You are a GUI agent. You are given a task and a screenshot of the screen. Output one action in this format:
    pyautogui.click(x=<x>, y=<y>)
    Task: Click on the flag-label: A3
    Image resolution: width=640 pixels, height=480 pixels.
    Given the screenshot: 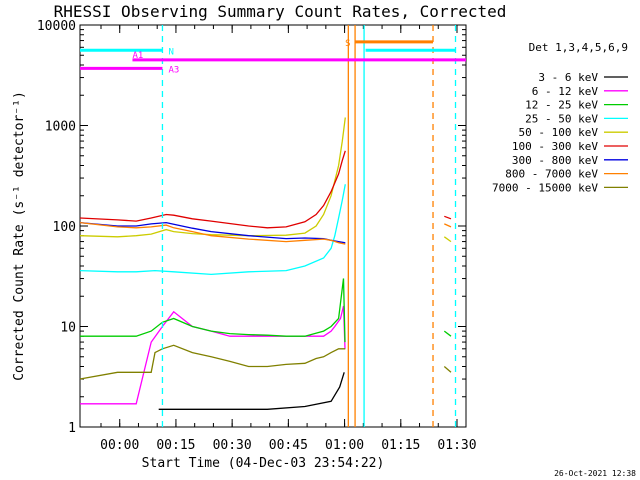 What is the action you would take?
    pyautogui.click(x=173, y=70)
    